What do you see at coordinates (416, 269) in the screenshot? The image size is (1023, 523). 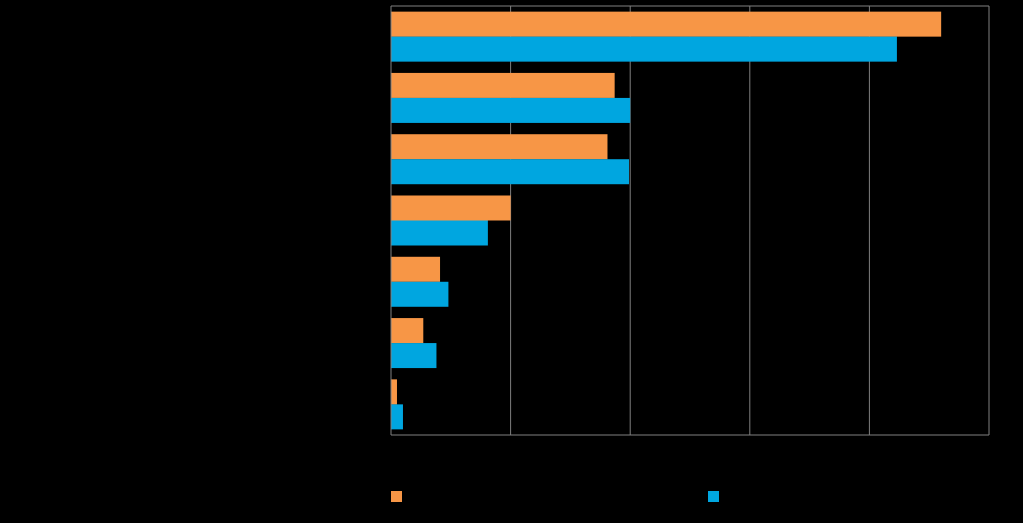 I see `bar-s0-c4` at bounding box center [416, 269].